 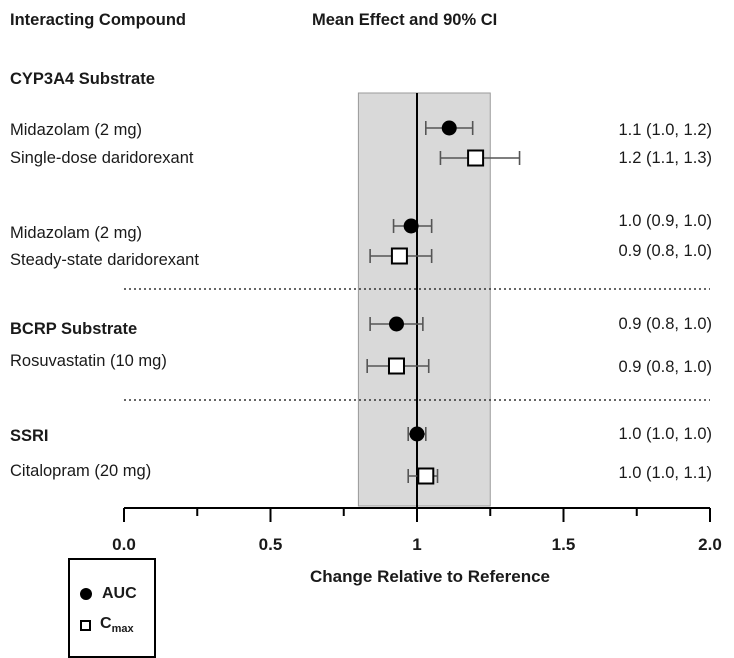 What do you see at coordinates (117, 625) in the screenshot?
I see `legend-label-cmax: Cmax` at bounding box center [117, 625].